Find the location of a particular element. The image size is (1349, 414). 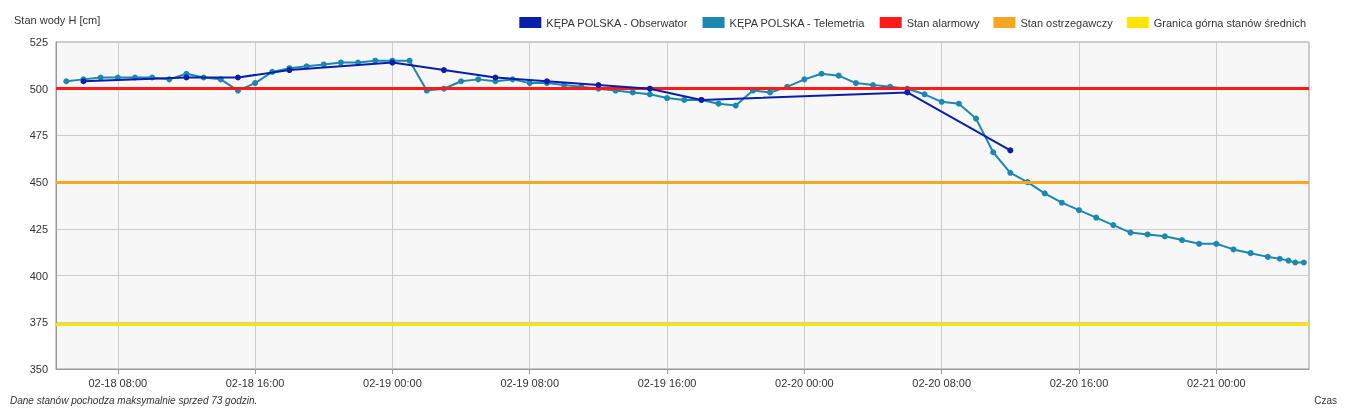

x-tick-label: 02-20 00:00 is located at coordinates (804, 382).